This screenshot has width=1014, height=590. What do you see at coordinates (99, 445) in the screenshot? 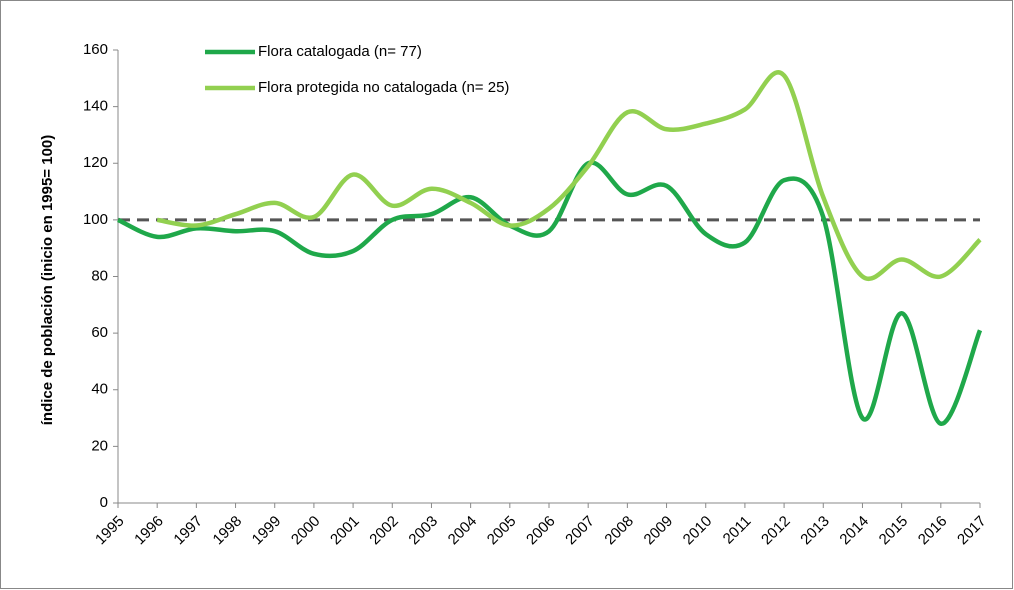
I see `y-tick-label: 20` at bounding box center [99, 445].